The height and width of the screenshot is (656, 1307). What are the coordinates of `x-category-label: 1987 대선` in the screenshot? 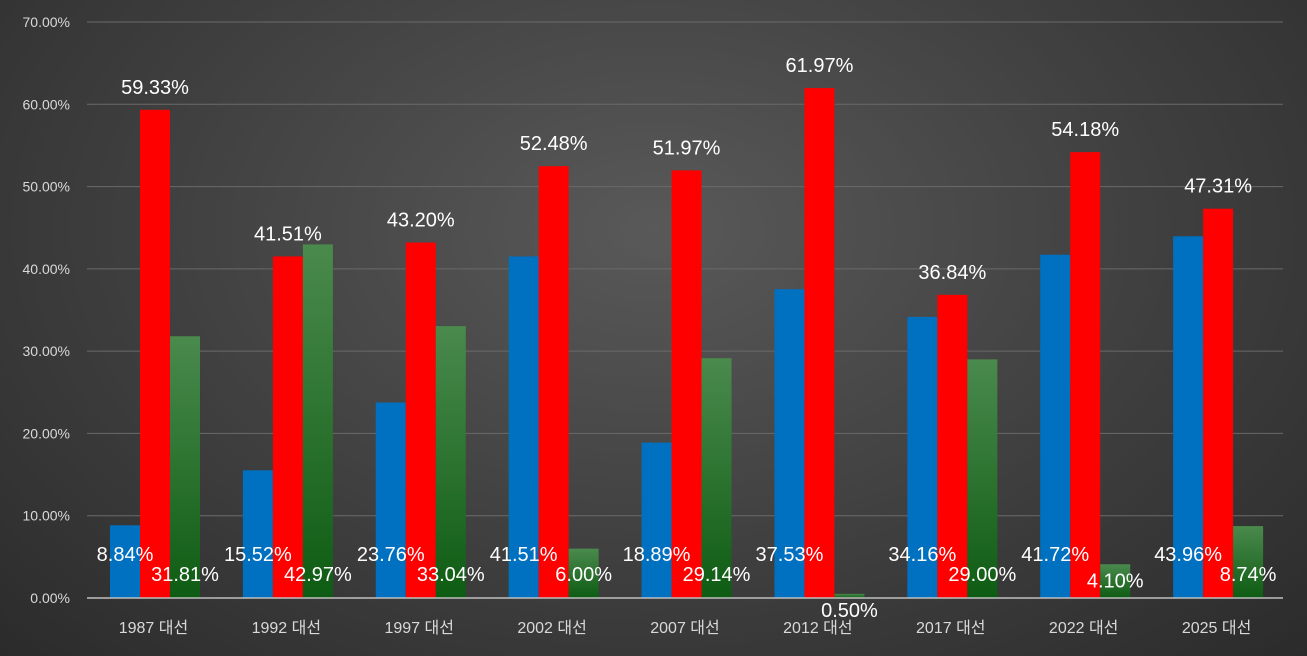 It's located at (153, 628).